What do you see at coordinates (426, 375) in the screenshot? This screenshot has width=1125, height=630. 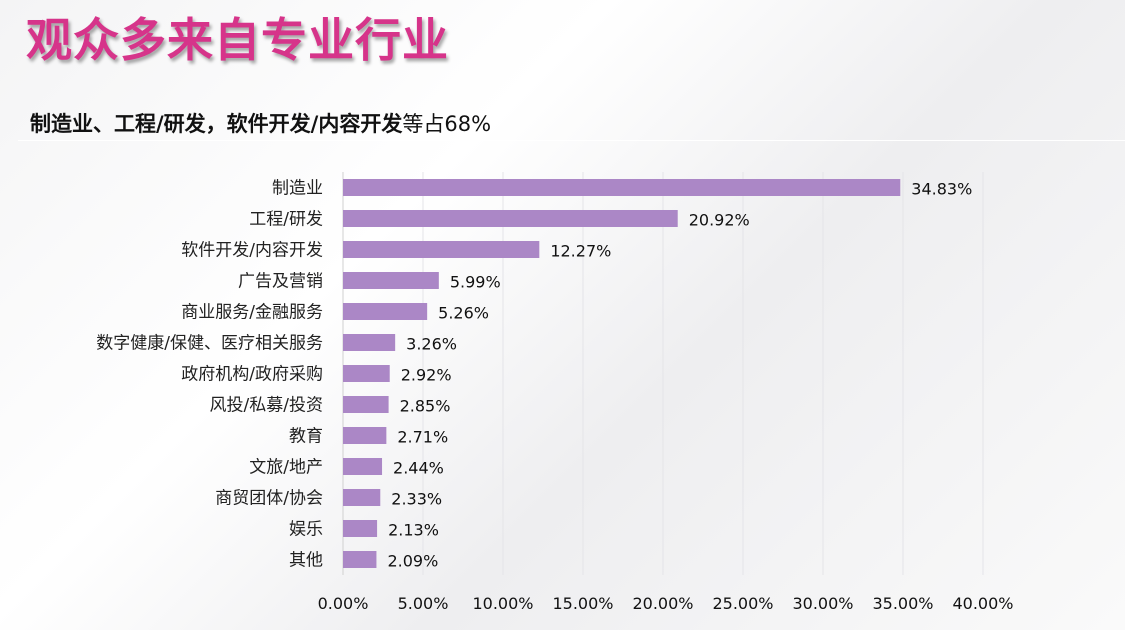 I see `data-label: 2.92%` at bounding box center [426, 375].